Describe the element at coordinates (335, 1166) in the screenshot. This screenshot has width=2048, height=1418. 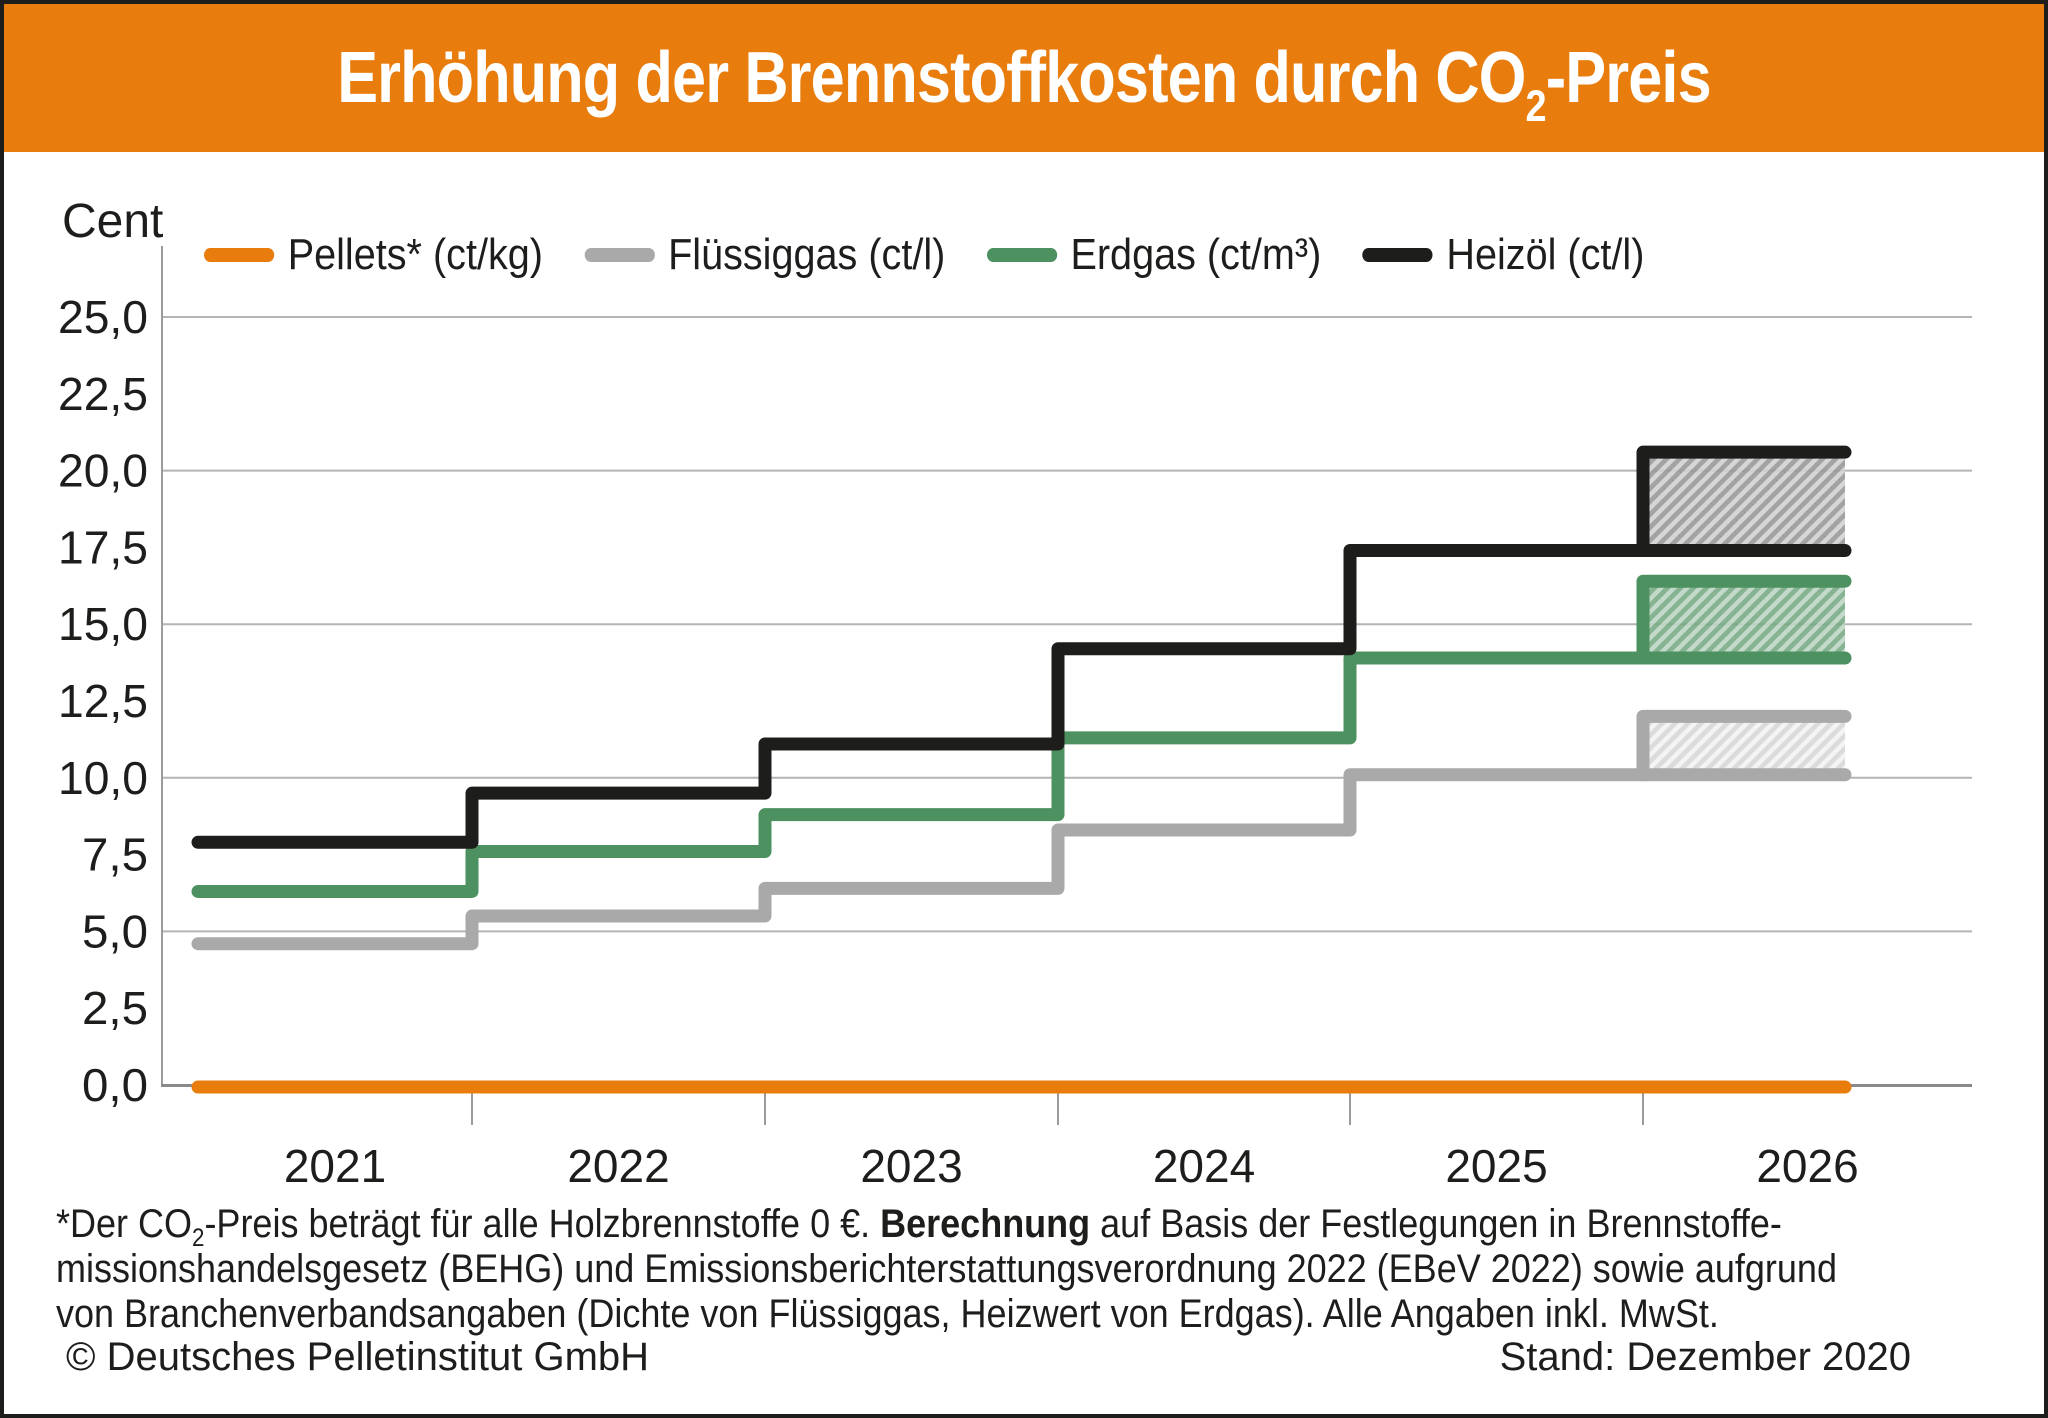
I see `x-axis-label-2021: 2021` at that location.